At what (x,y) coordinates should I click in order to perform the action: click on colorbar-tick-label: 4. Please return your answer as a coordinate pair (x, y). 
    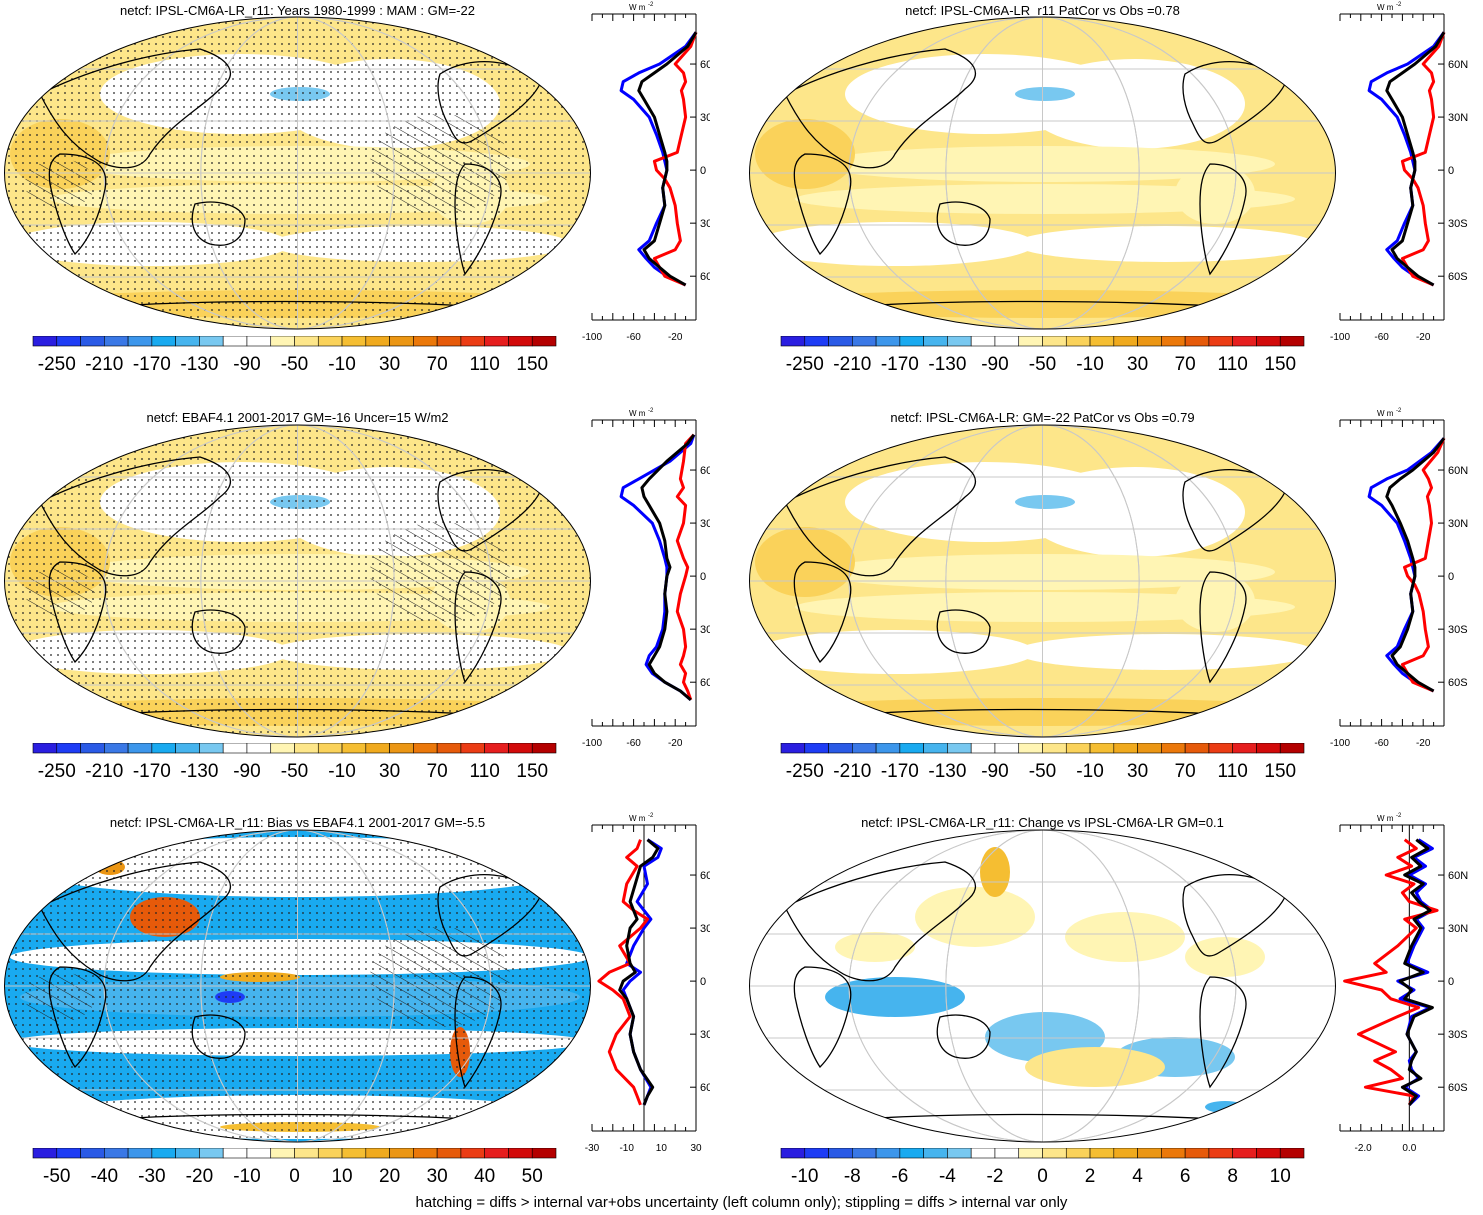
    Looking at the image, I should click on (1137, 1176).